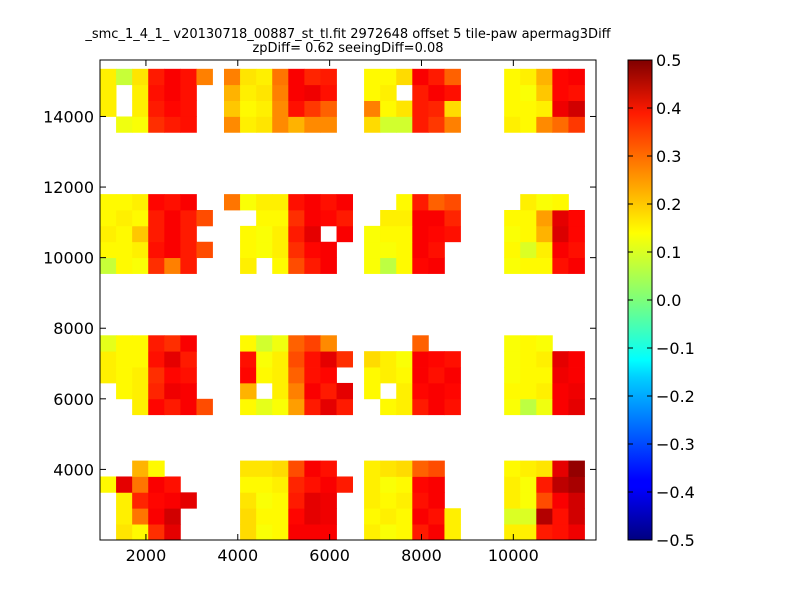 This screenshot has width=800, height=600. What do you see at coordinates (668, 252) in the screenshot?
I see `colorbar-tick-label: 0.1` at bounding box center [668, 252].